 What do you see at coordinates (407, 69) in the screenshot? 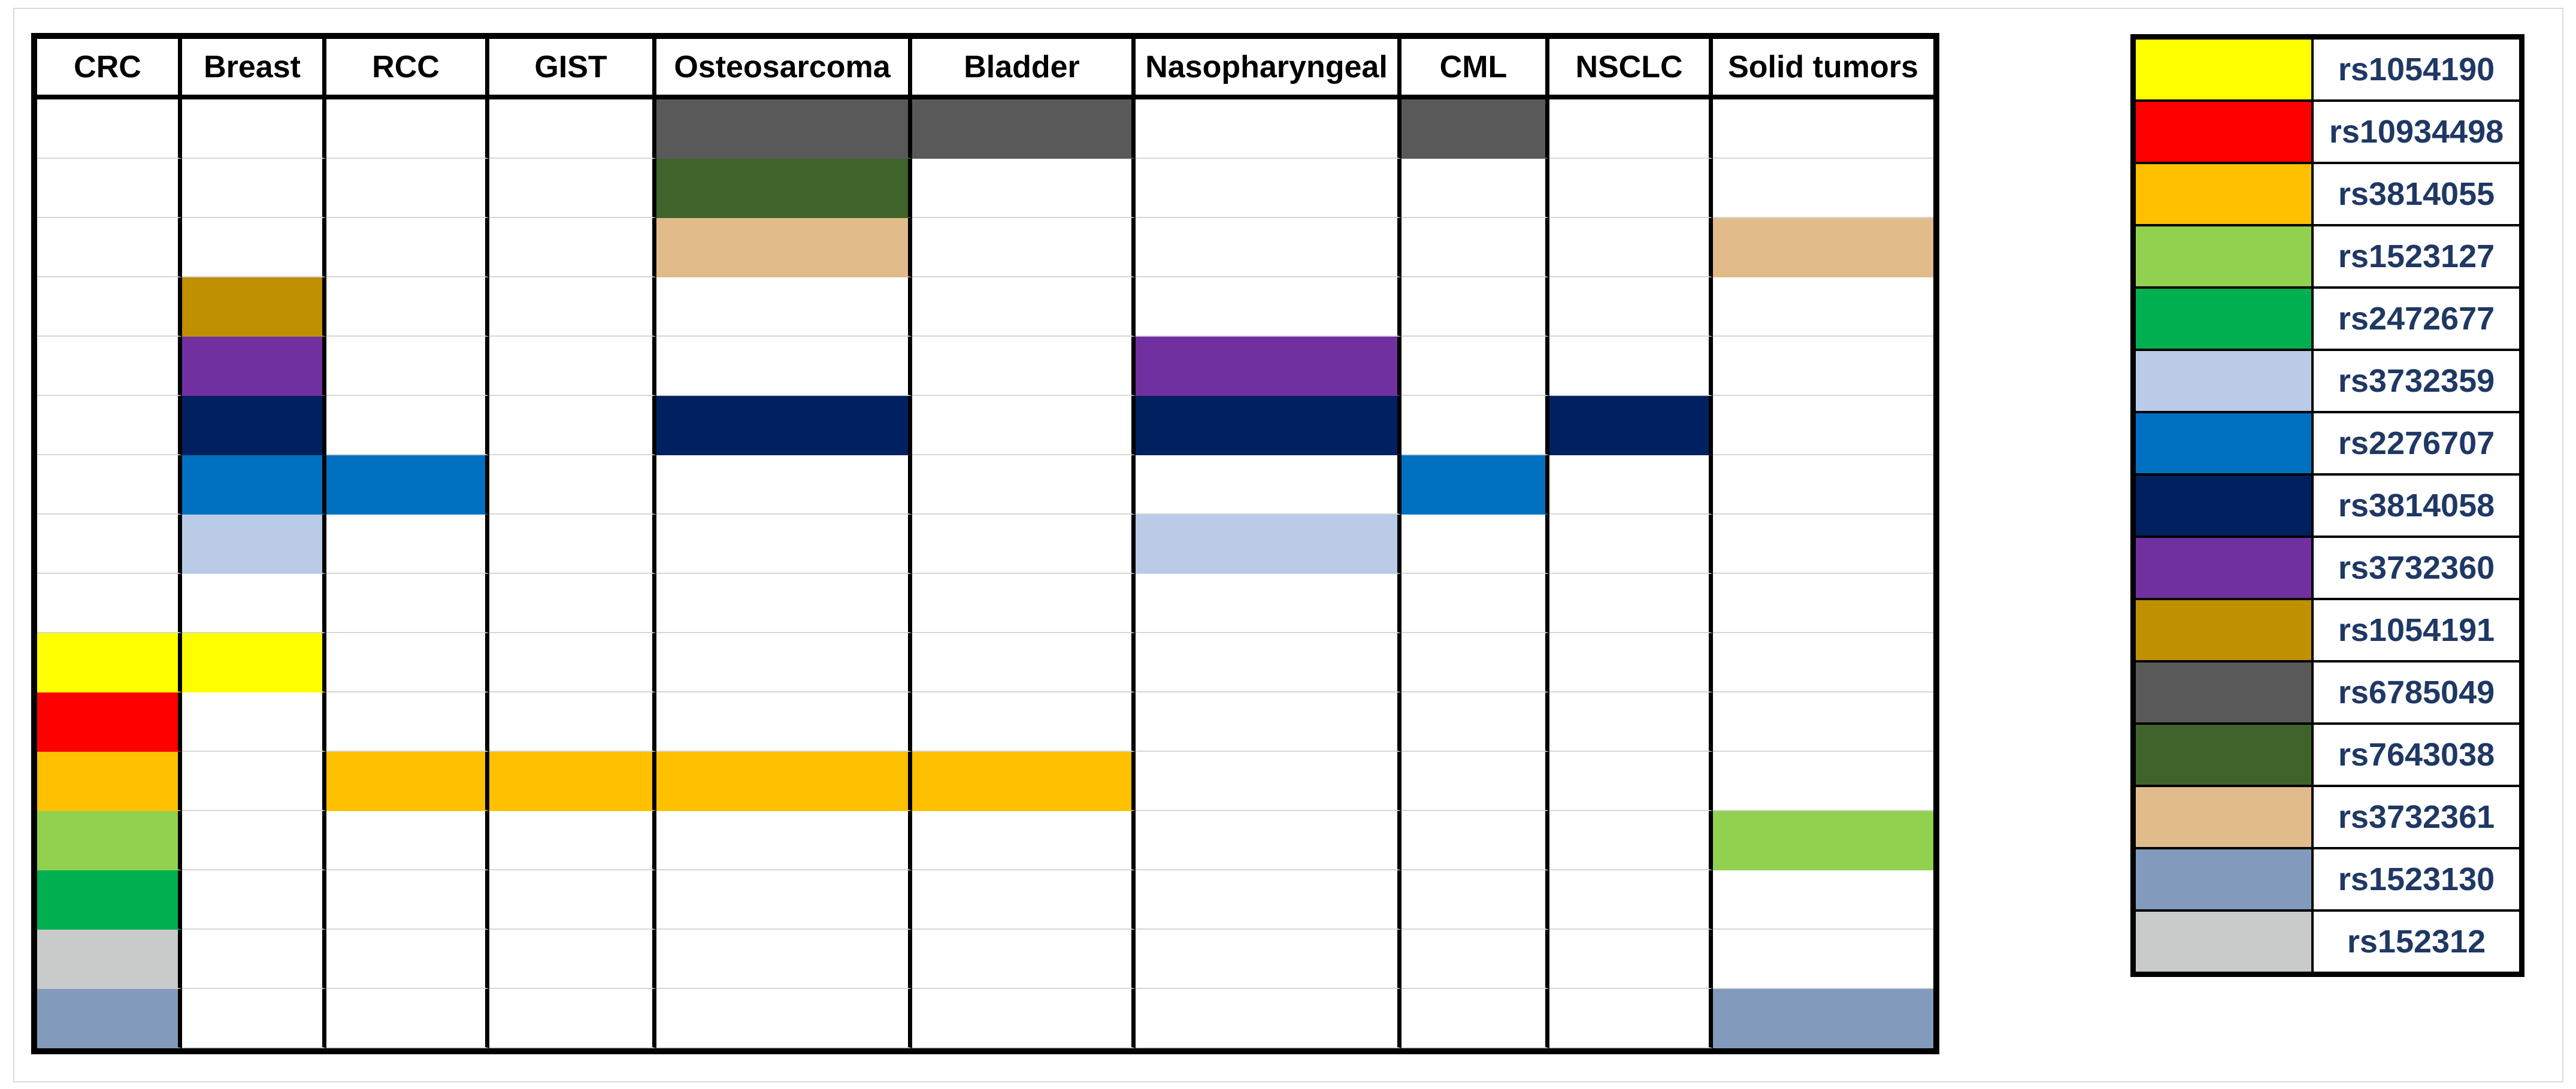
I see `column-header-rcc: RCC` at bounding box center [407, 69].